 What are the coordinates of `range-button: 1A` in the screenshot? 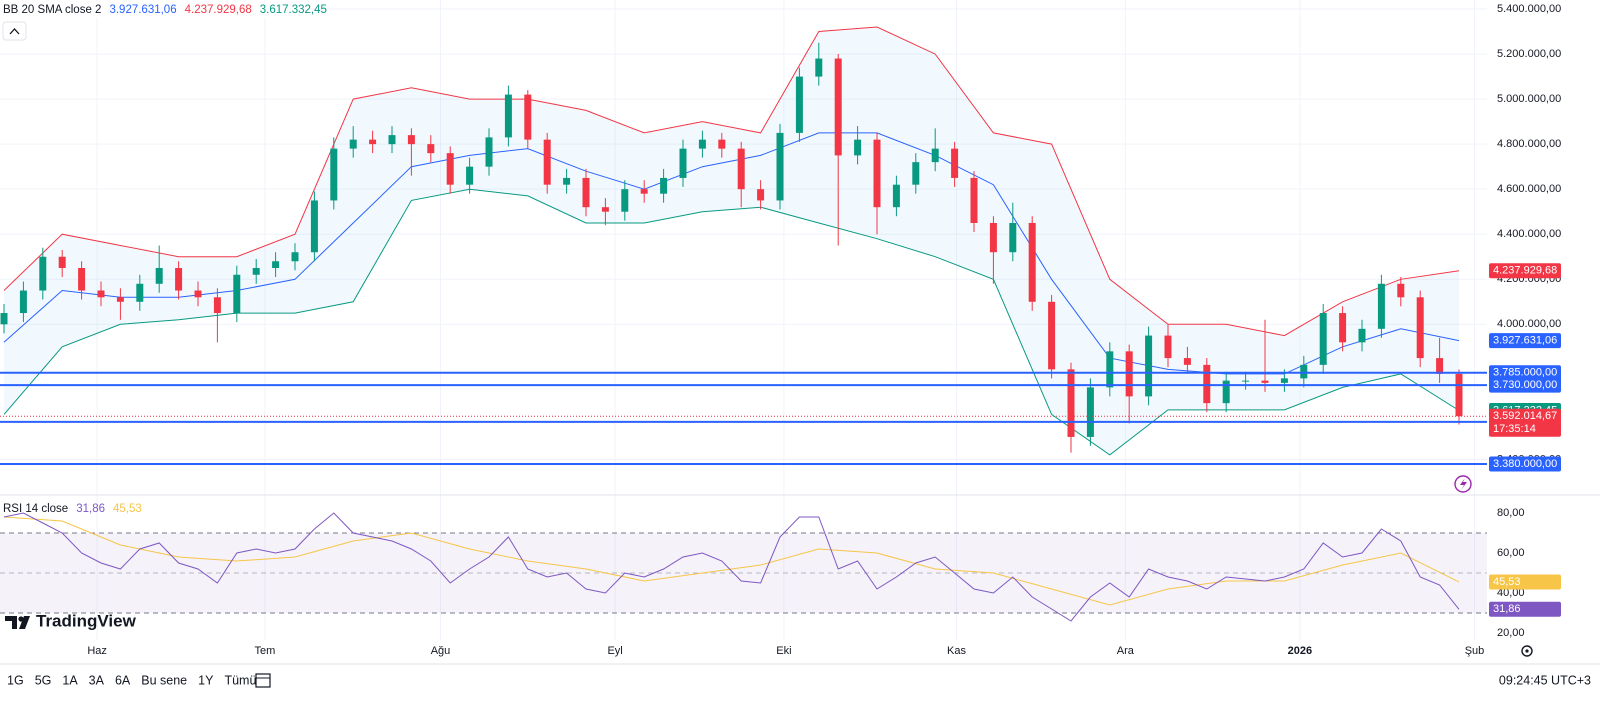 It's located at (70, 680).